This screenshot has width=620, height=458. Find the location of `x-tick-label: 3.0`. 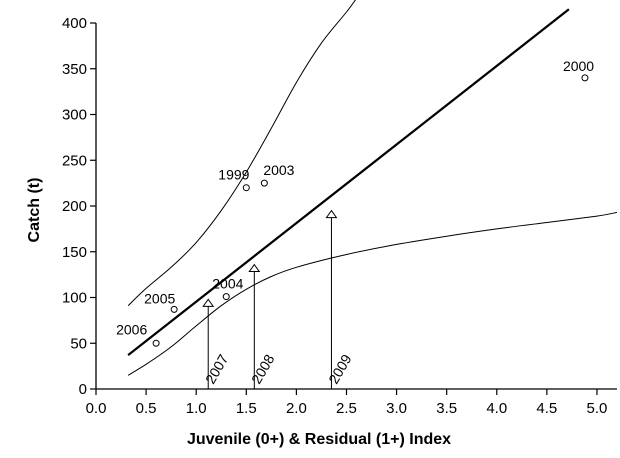

x-tick-label: 3.0 is located at coordinates (396, 408).